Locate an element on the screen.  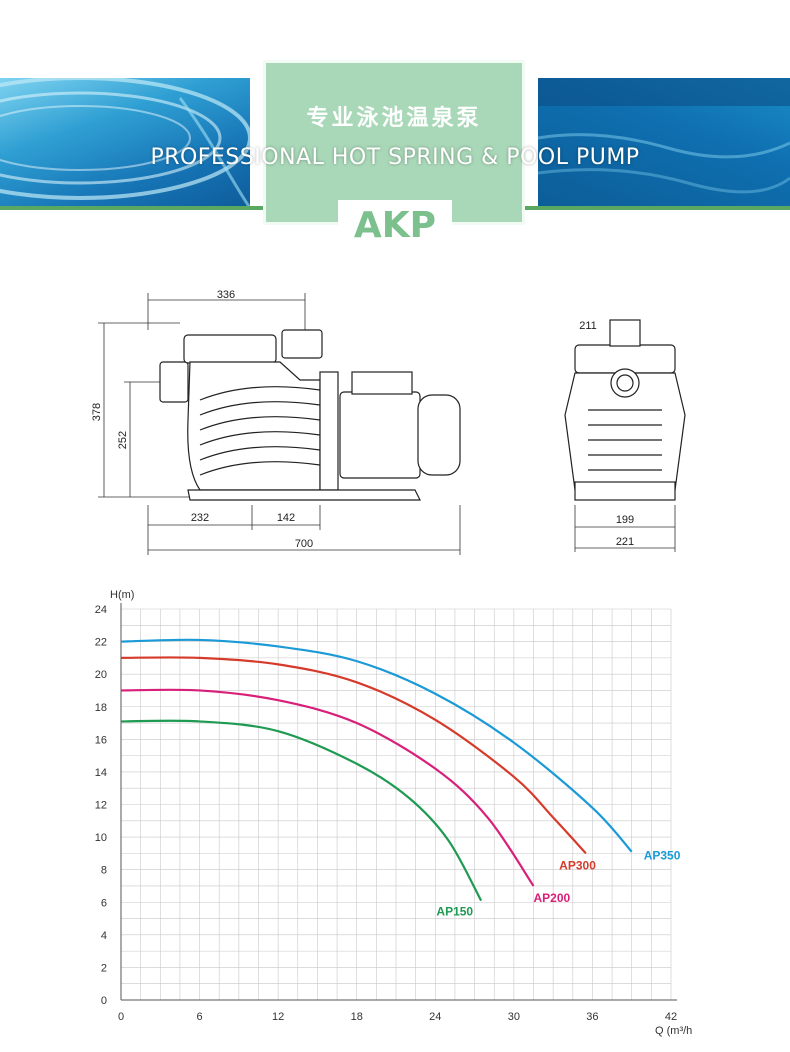
y-tick-label: 6 is located at coordinates (104, 903).